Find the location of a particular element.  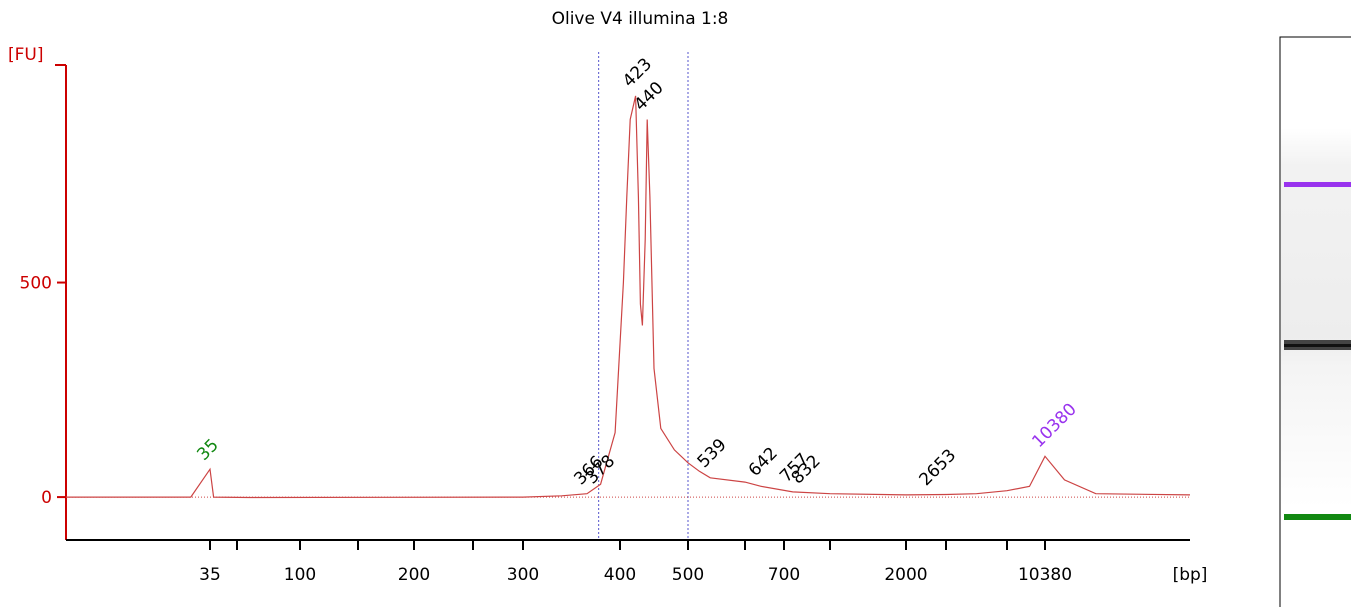

x-axis-label: [bp] is located at coordinates (1190, 575).